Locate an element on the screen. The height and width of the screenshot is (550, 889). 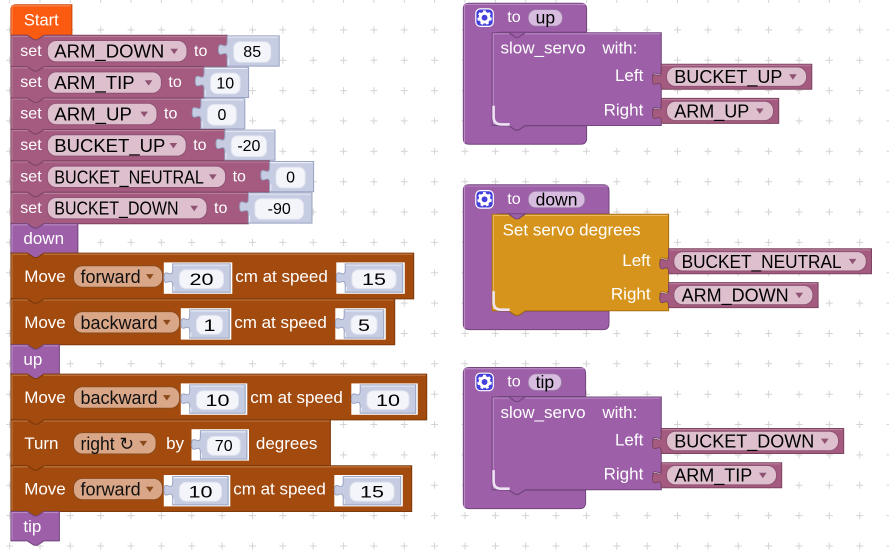
svg-text: degrees is located at coordinates (286, 443).